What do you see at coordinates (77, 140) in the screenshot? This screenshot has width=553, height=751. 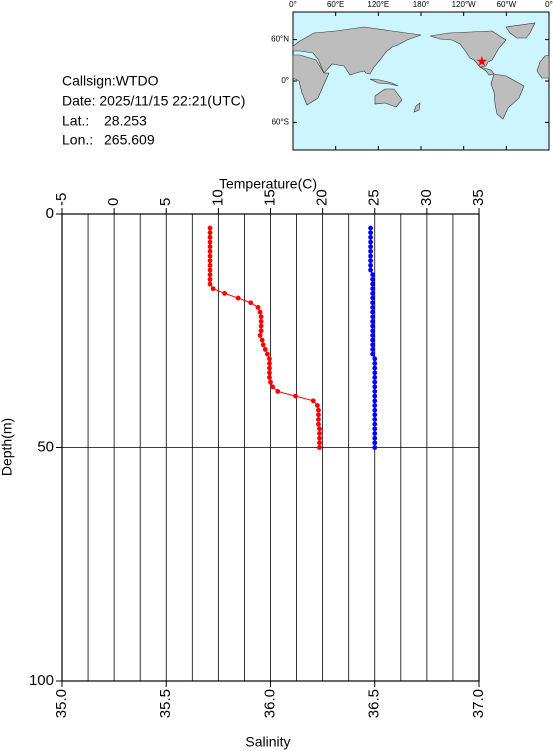 I see `lon-label: Lon.:` at bounding box center [77, 140].